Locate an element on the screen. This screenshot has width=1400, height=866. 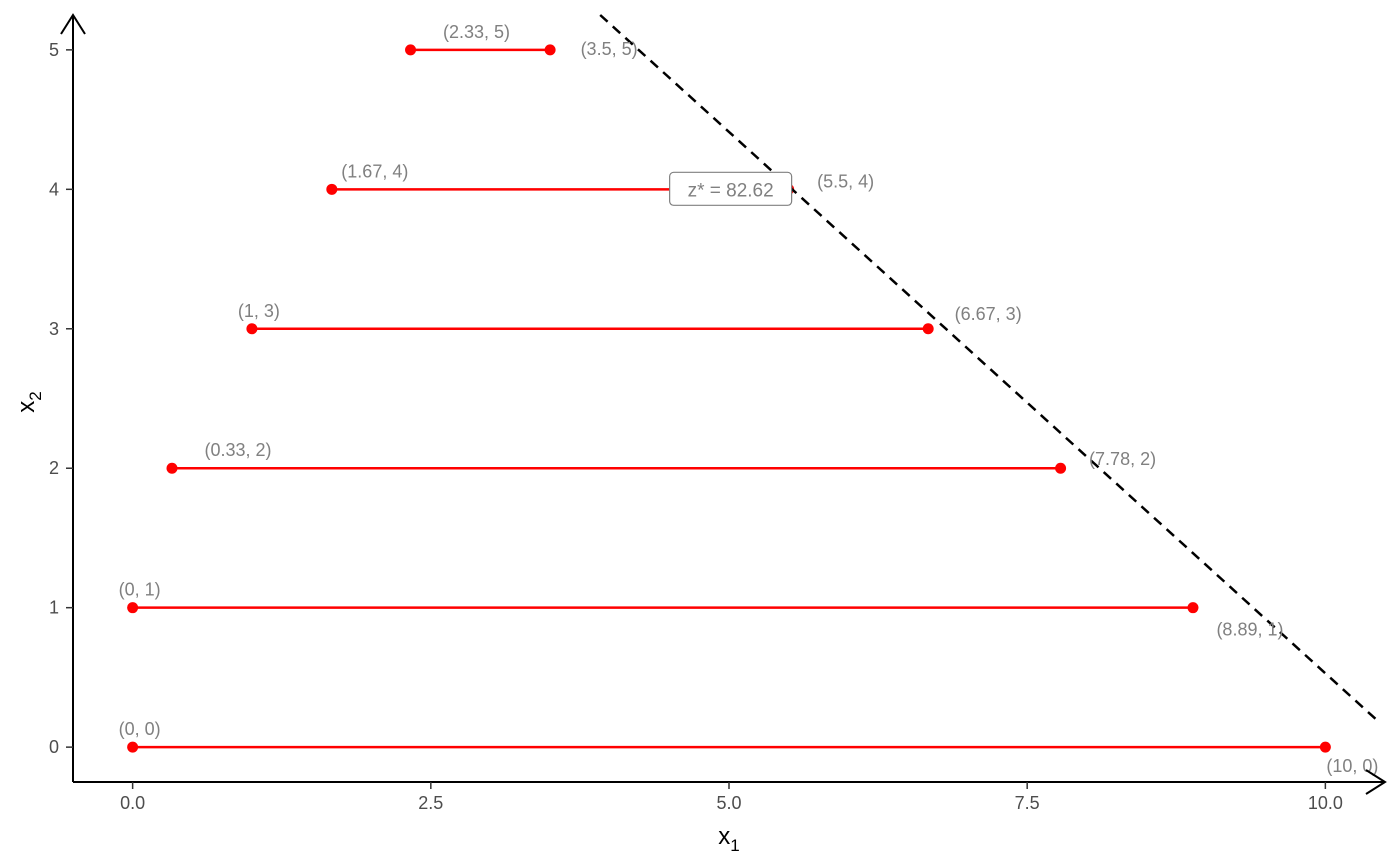
x-axis-title-main: x is located at coordinates (724, 836).